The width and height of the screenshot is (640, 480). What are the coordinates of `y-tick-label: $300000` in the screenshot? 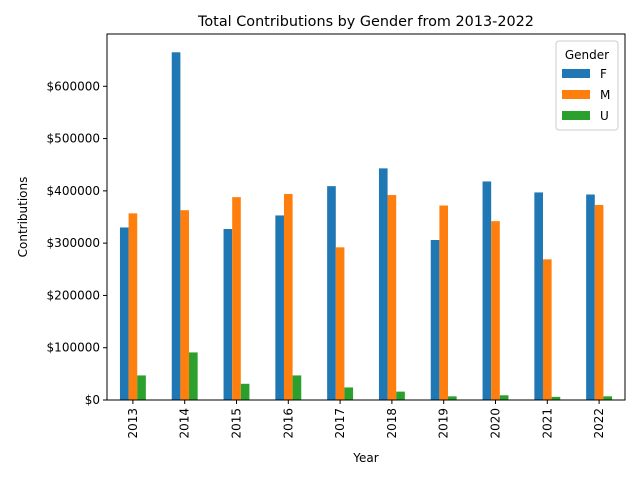 It's located at (73, 243).